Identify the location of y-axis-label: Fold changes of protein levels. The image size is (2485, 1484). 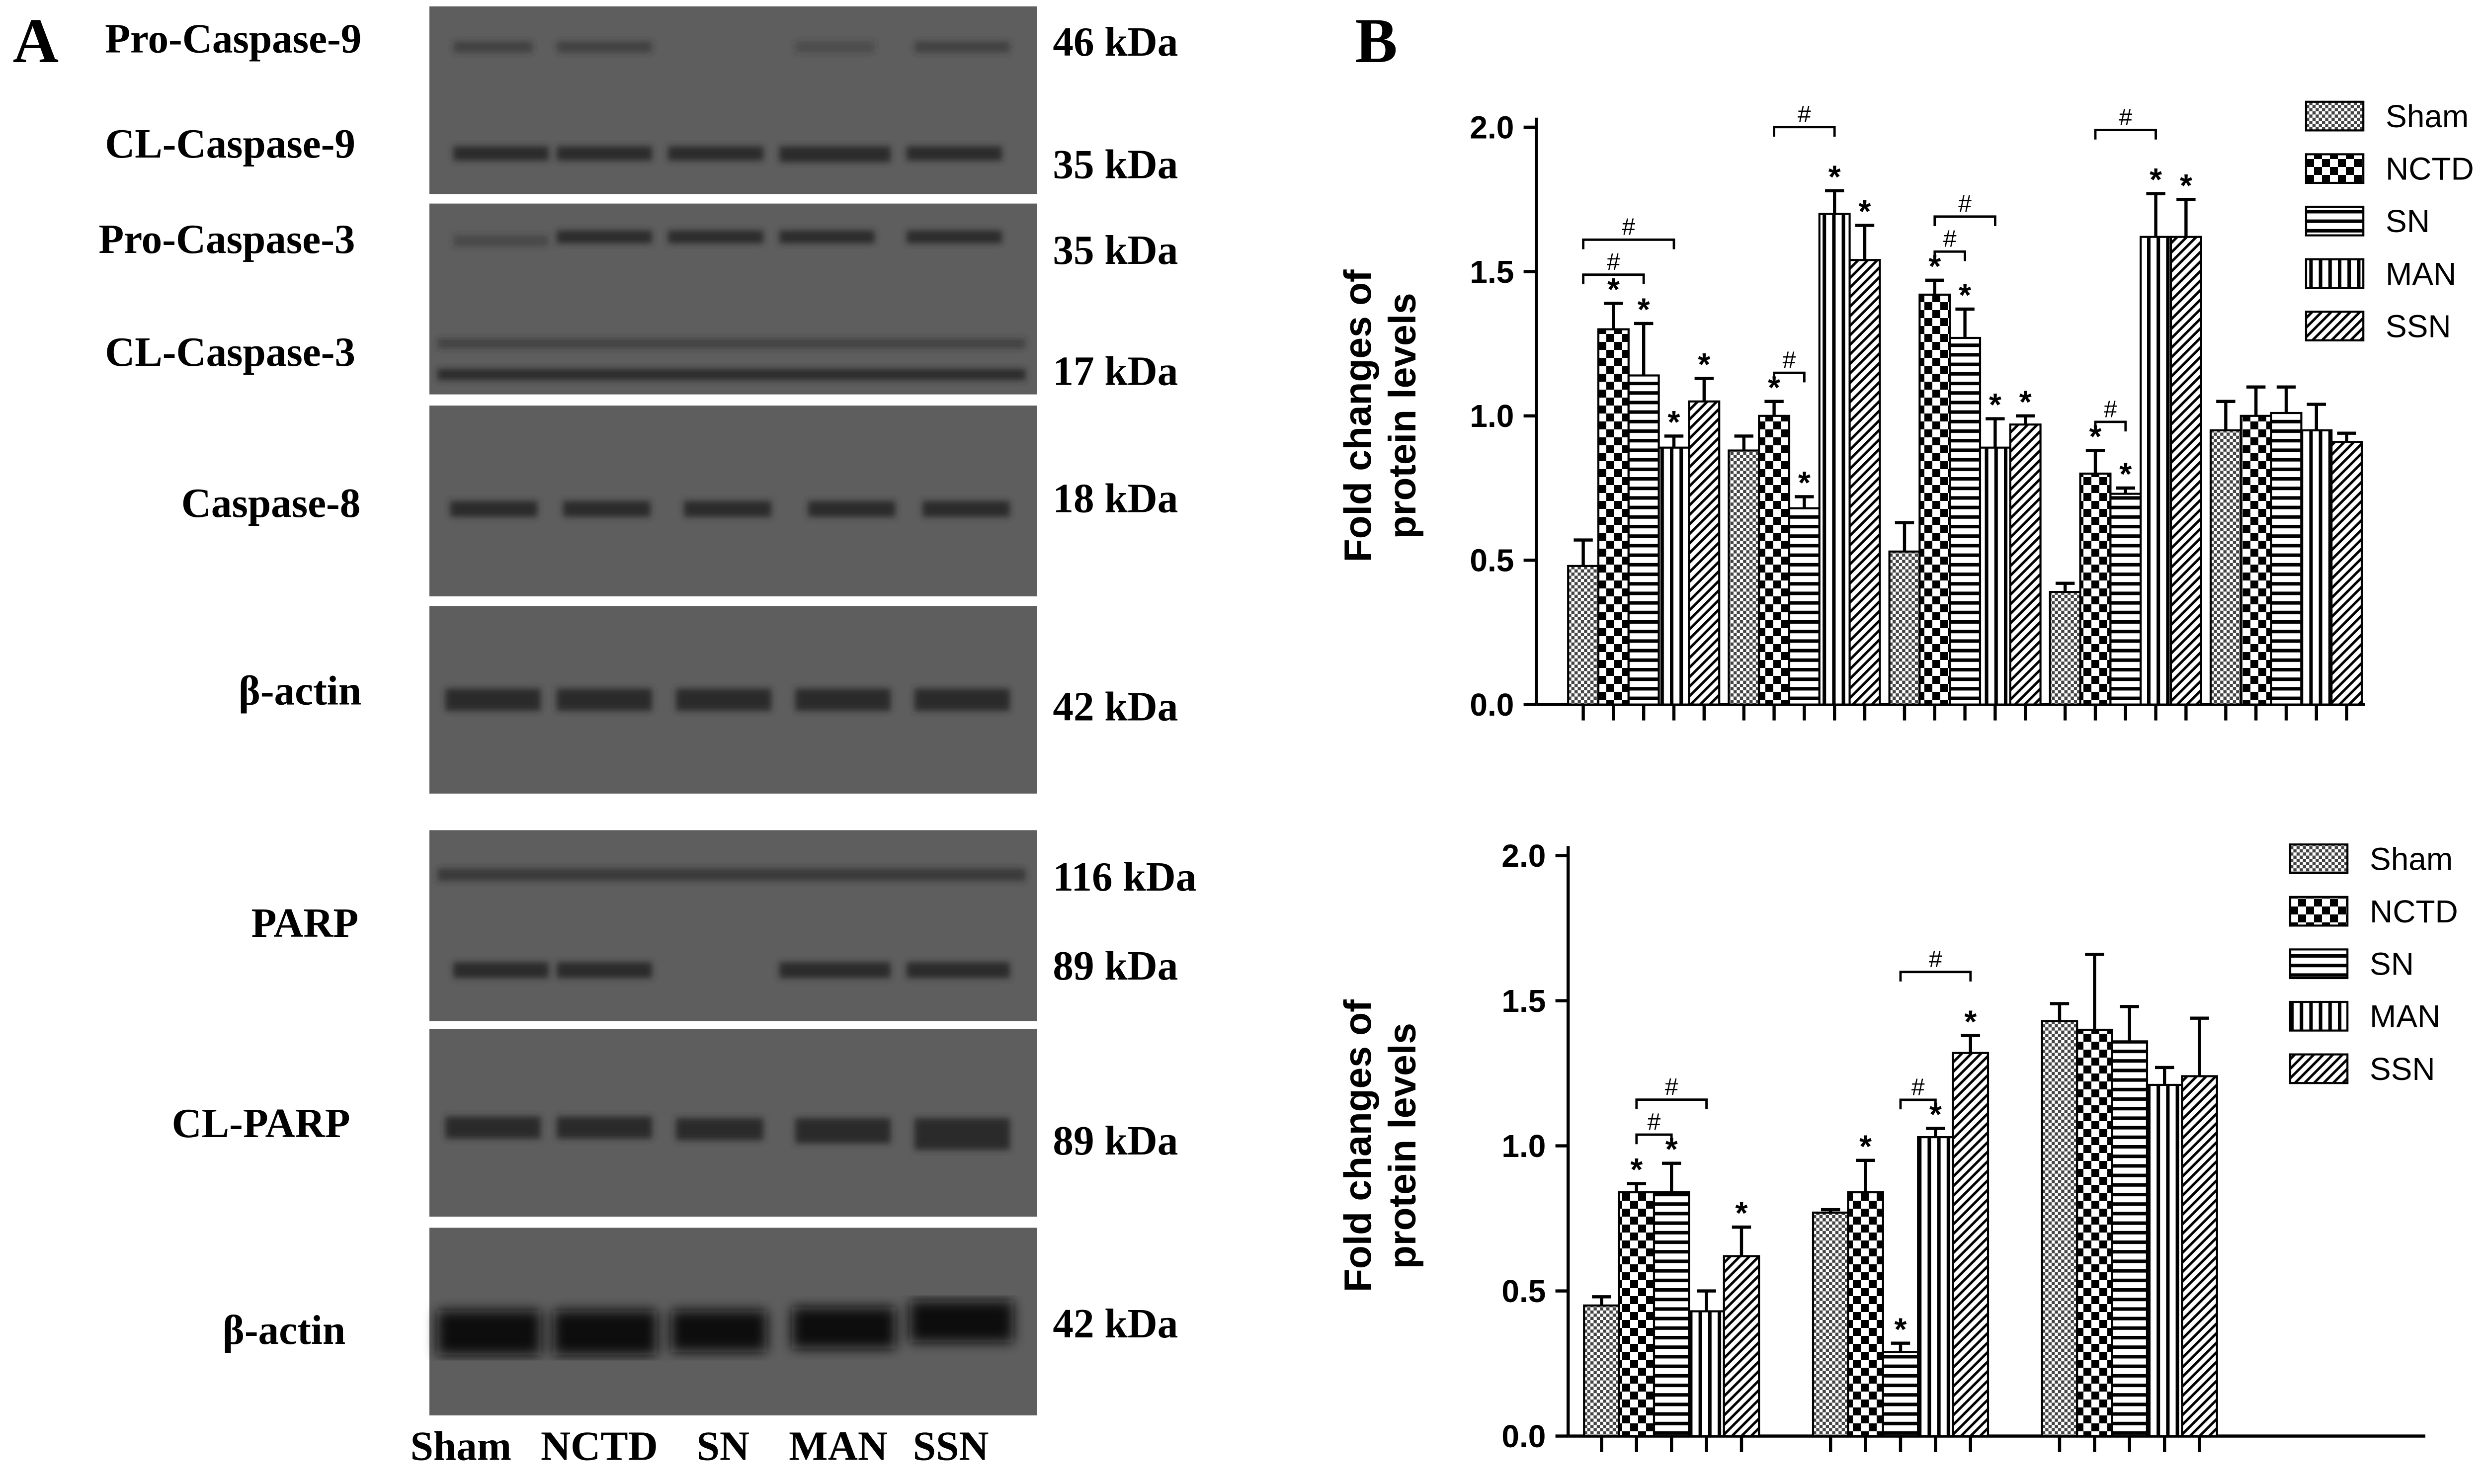
(1380, 415).